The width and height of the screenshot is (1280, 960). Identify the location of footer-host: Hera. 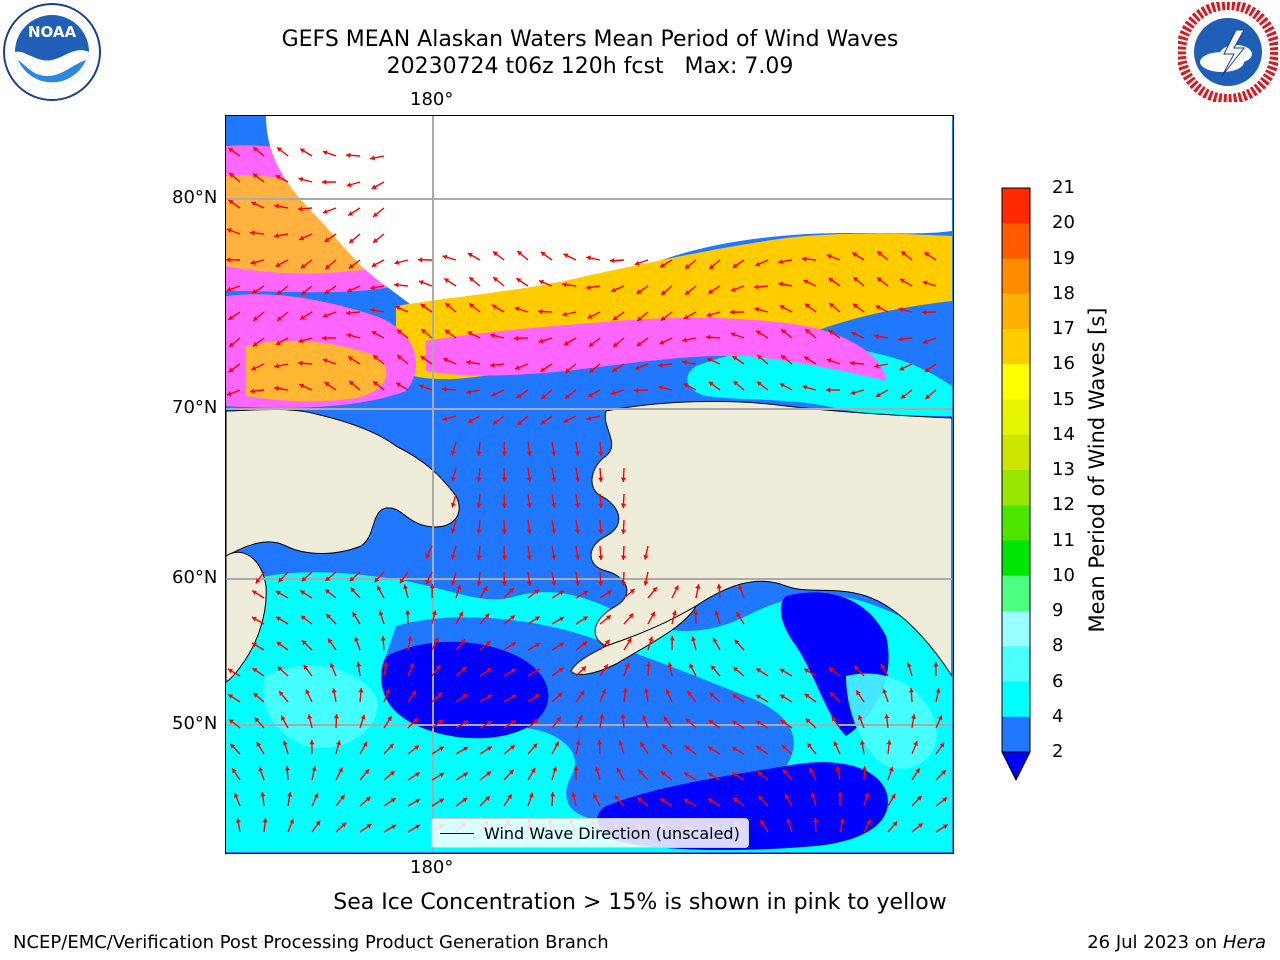
(1244, 942).